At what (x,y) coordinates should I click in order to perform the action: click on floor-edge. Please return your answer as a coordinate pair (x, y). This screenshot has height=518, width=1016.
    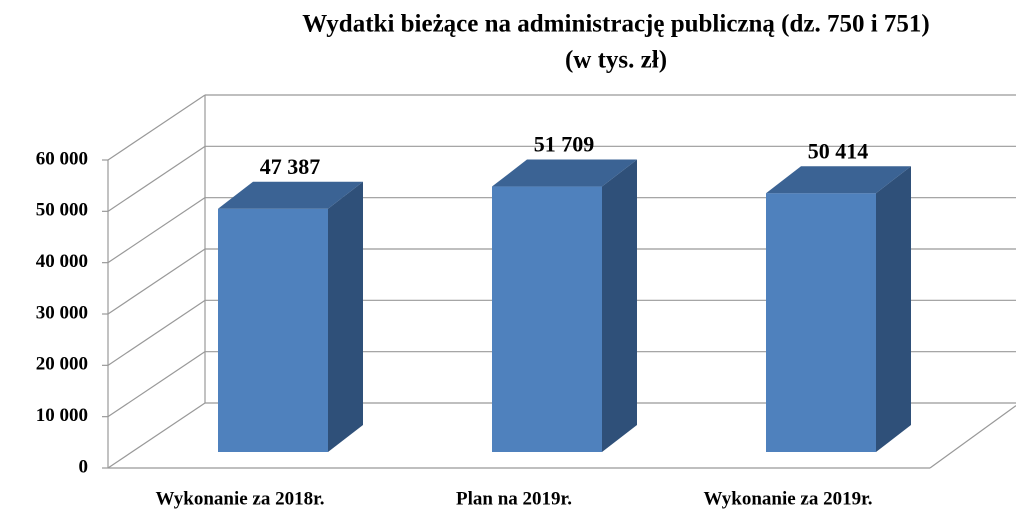
    Looking at the image, I should click on (972, 437).